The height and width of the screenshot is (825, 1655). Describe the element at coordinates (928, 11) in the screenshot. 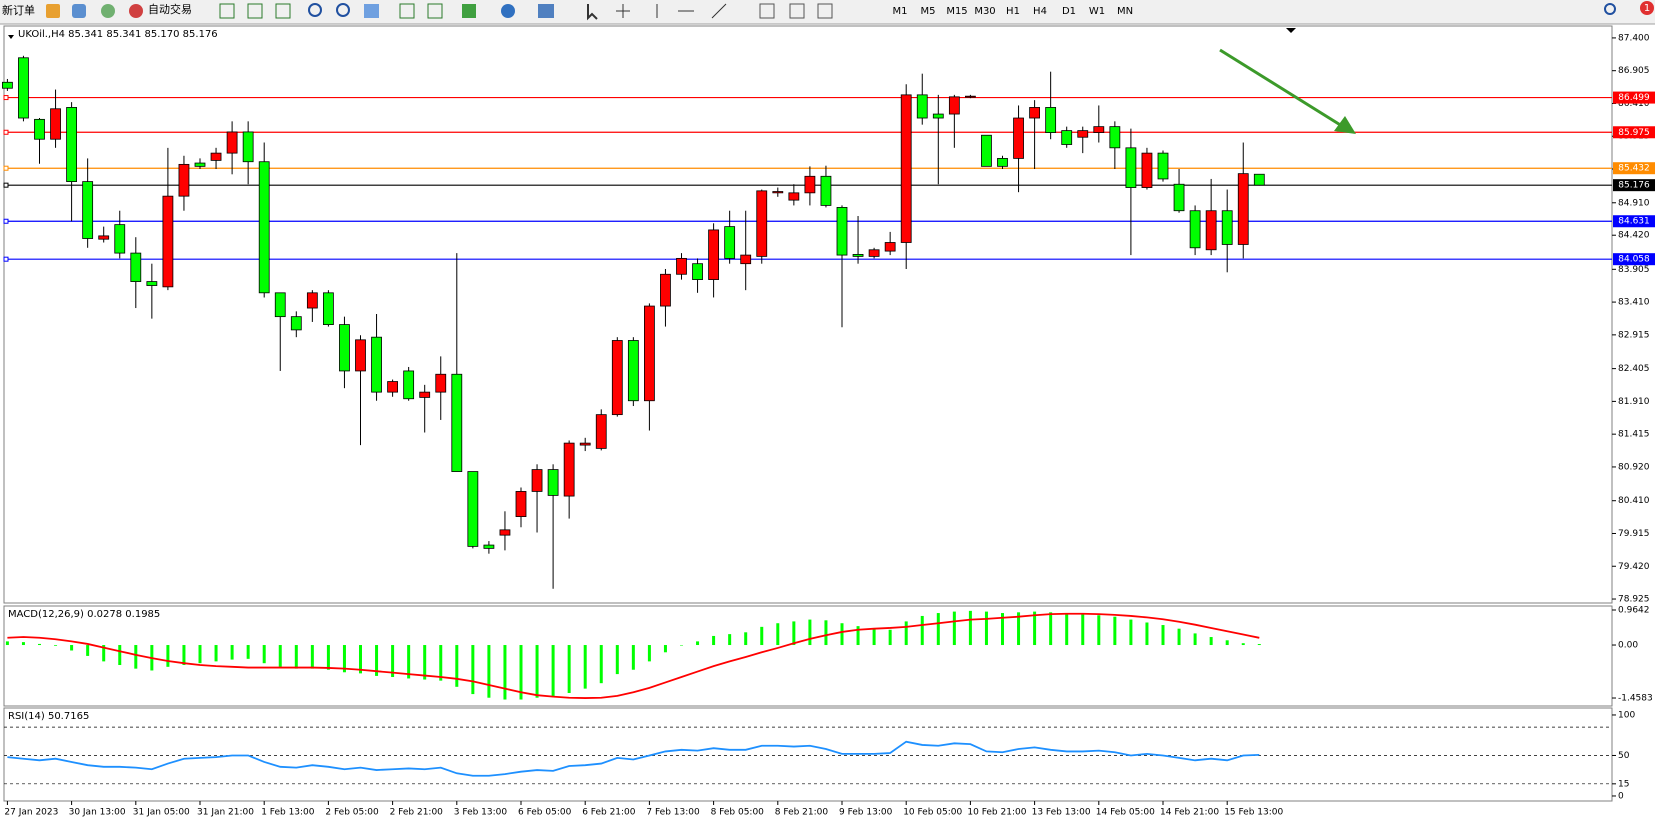

I see `timeframe-button: M5` at that location.